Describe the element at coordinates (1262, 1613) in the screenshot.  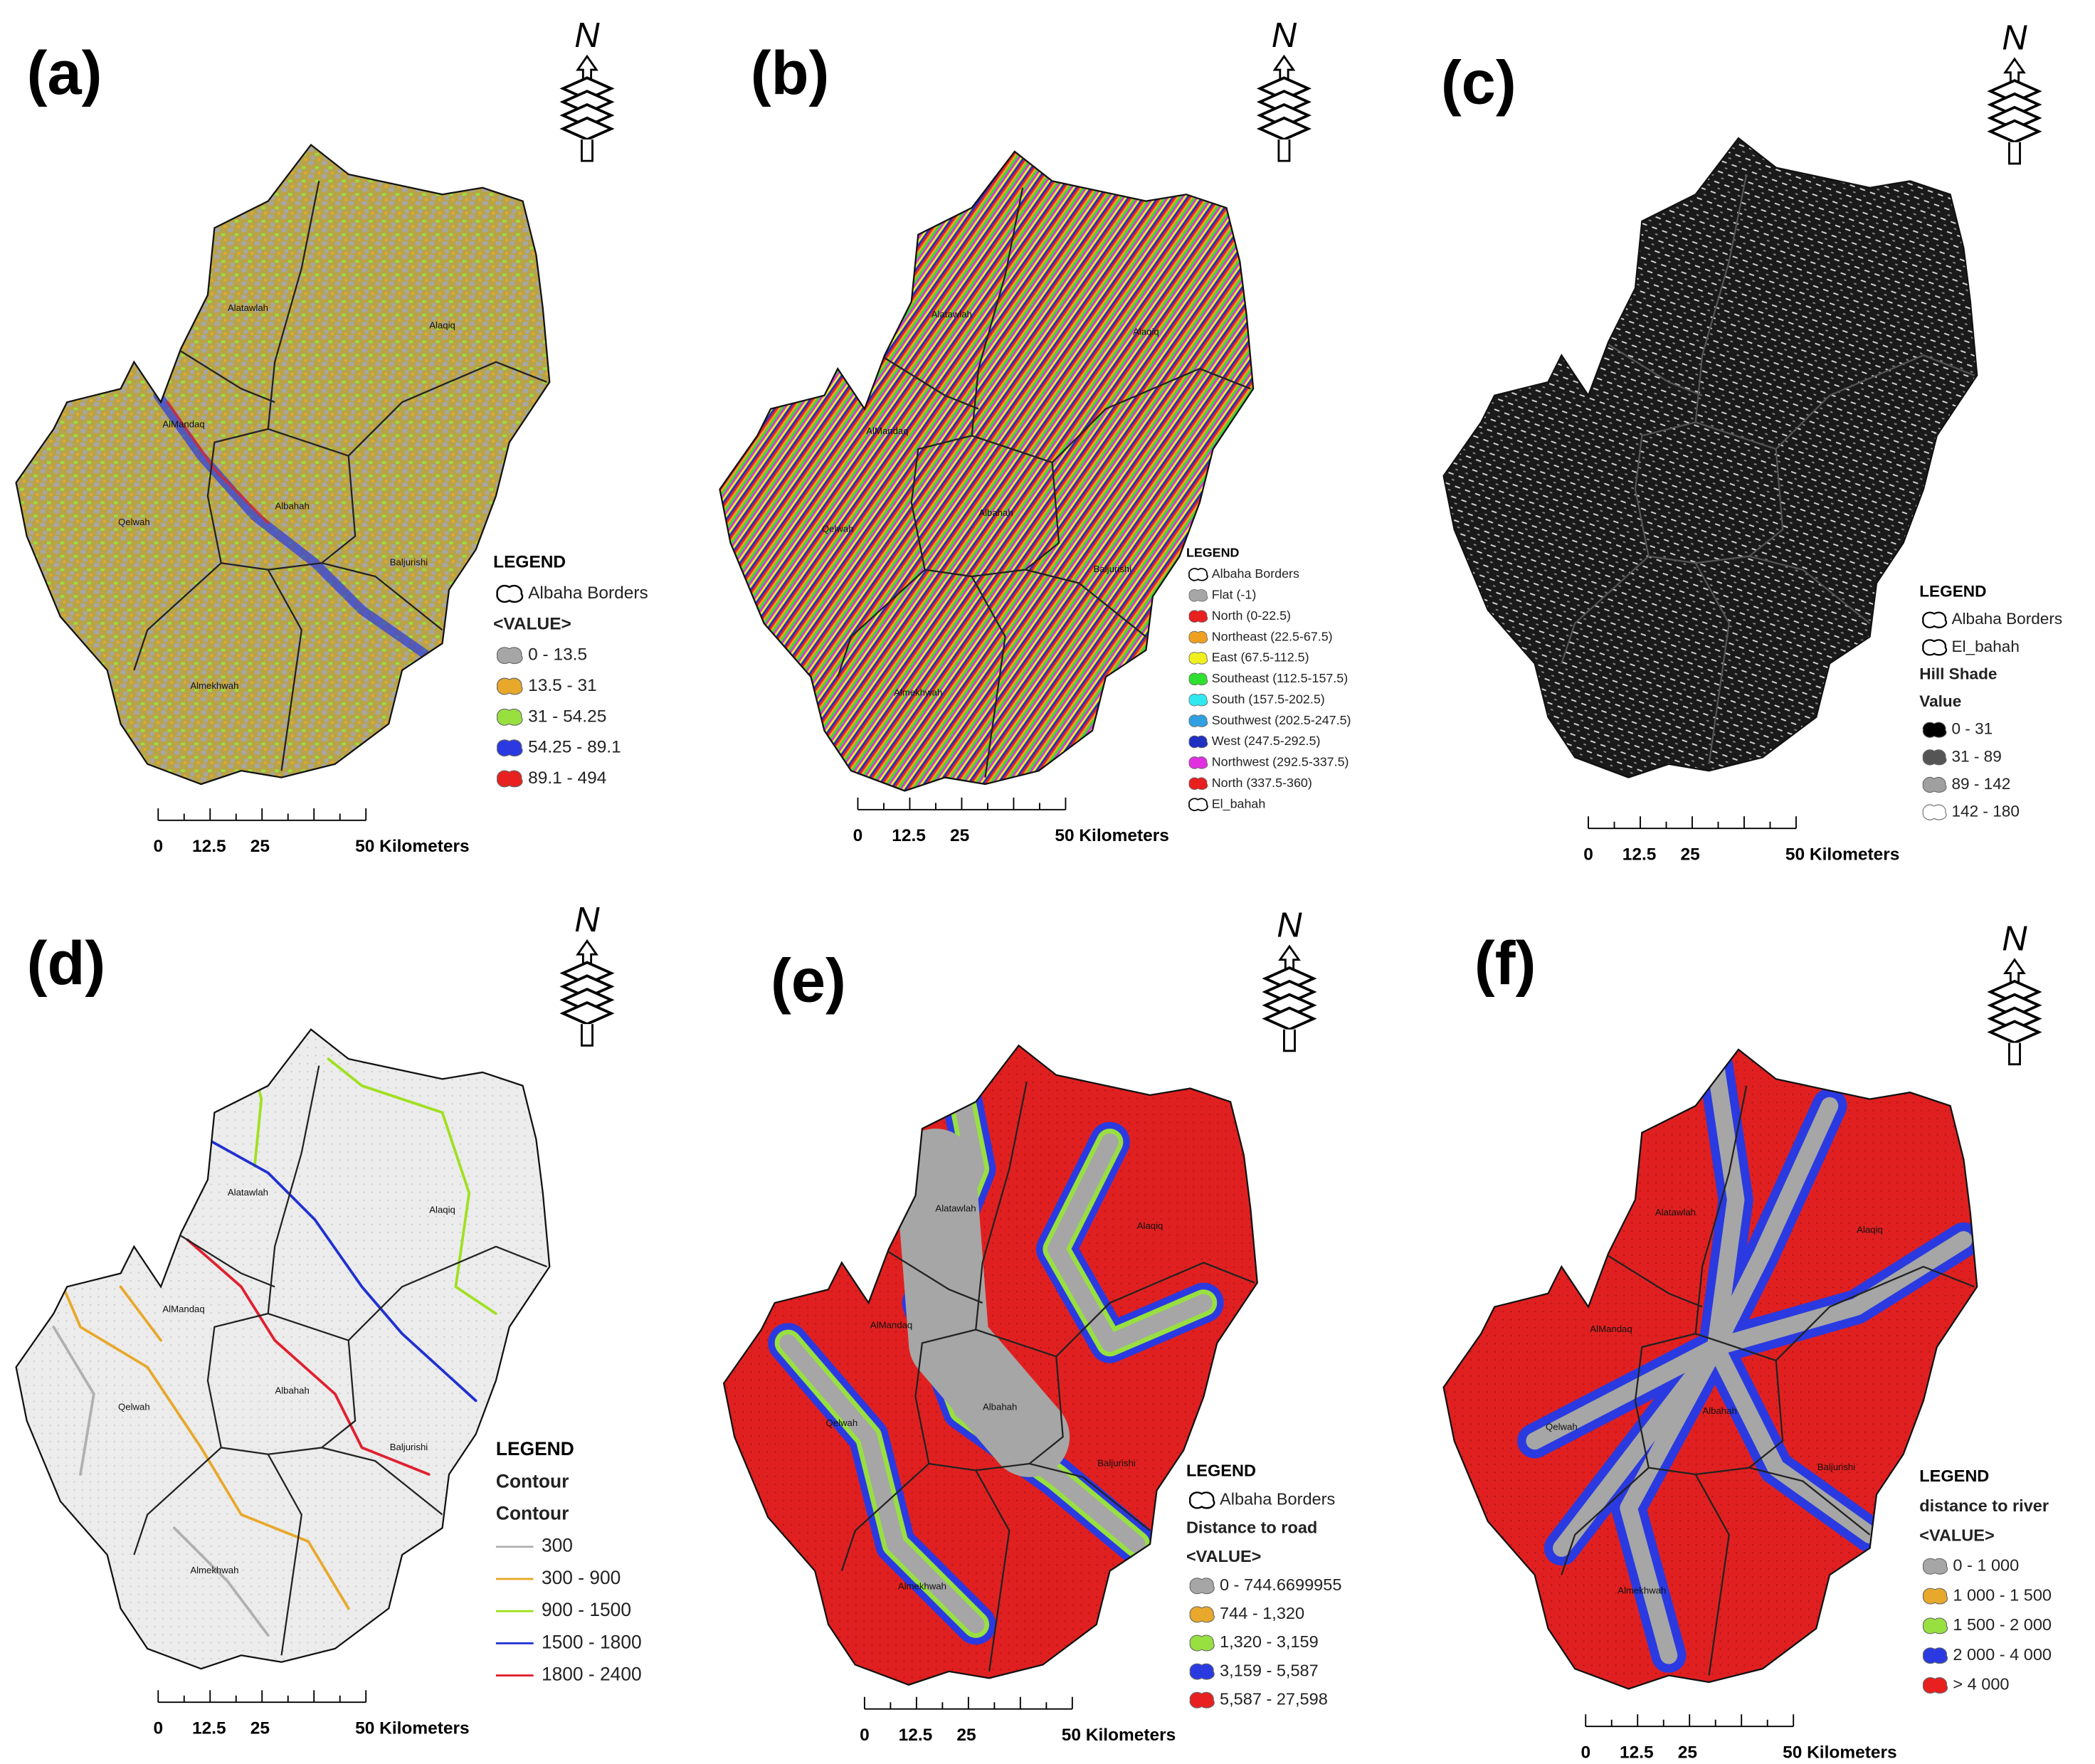
I see `legend-label: 744 - 1,320` at that location.